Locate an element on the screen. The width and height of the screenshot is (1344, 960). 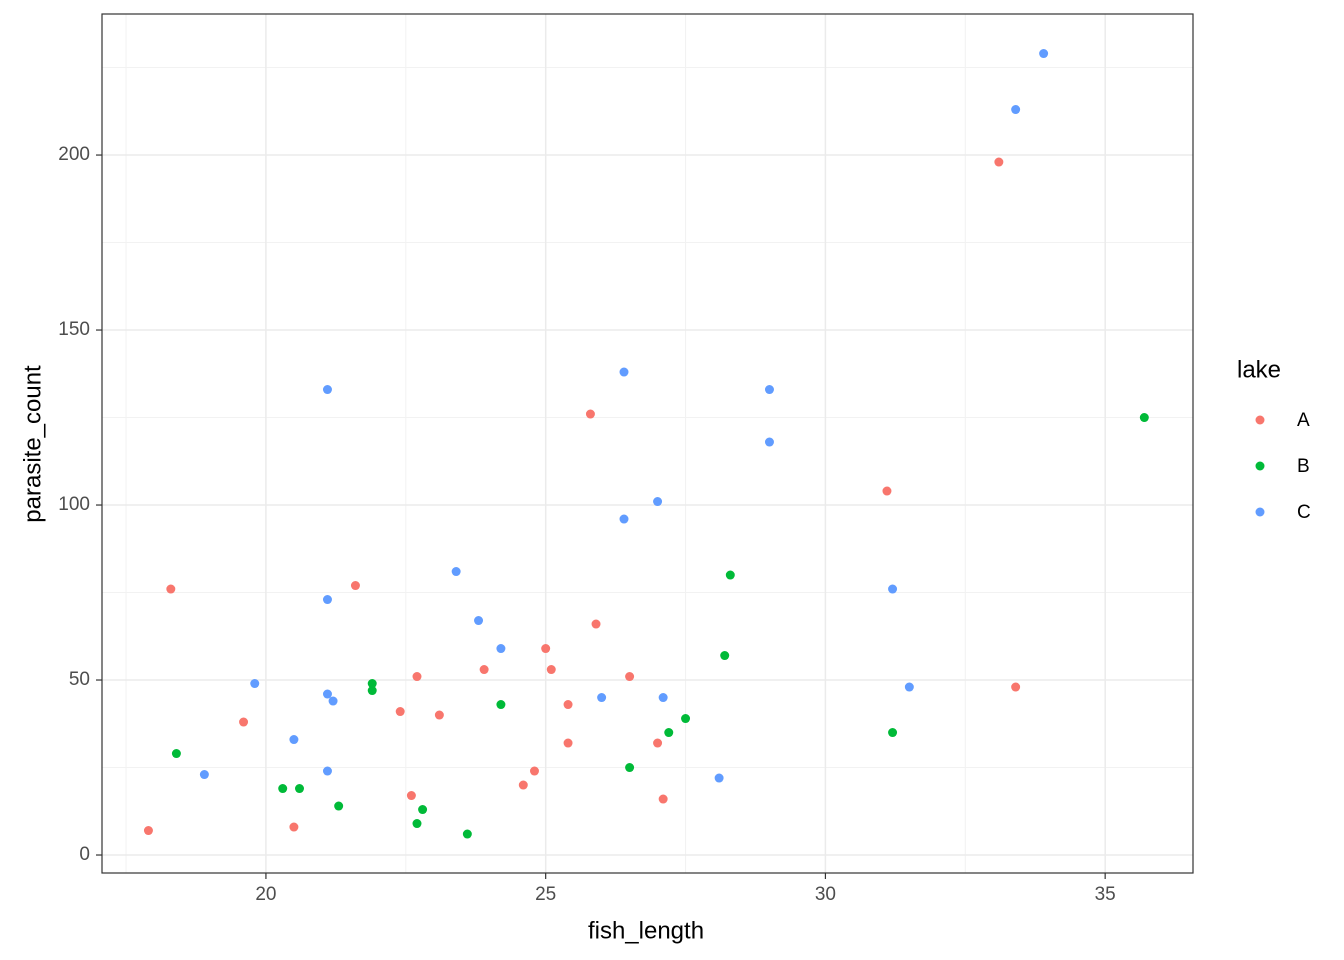
y-tick-label: 200 is located at coordinates (74, 154).